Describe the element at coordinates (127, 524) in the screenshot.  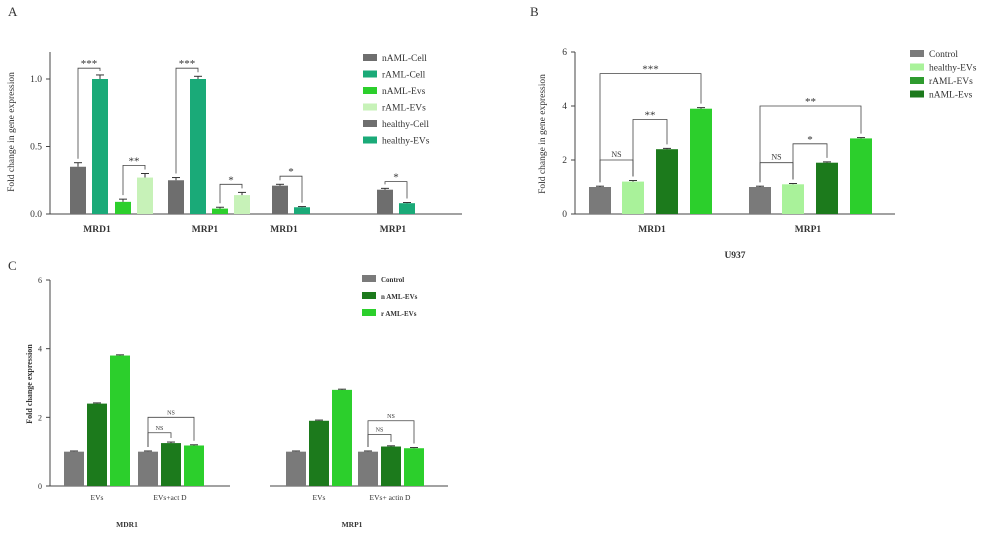
I see `gene-label: MDR1` at that location.